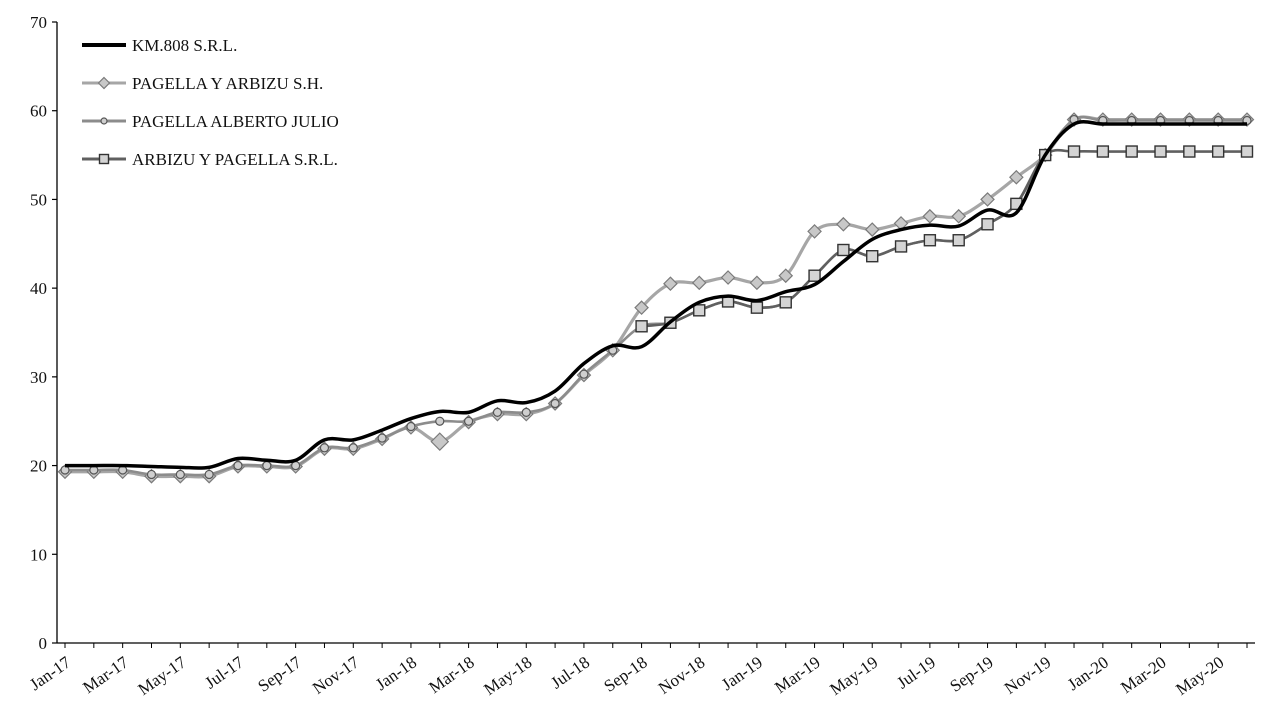  What do you see at coordinates (797, 675) in the screenshot?
I see `x-tick-label: Mar-19` at bounding box center [797, 675].